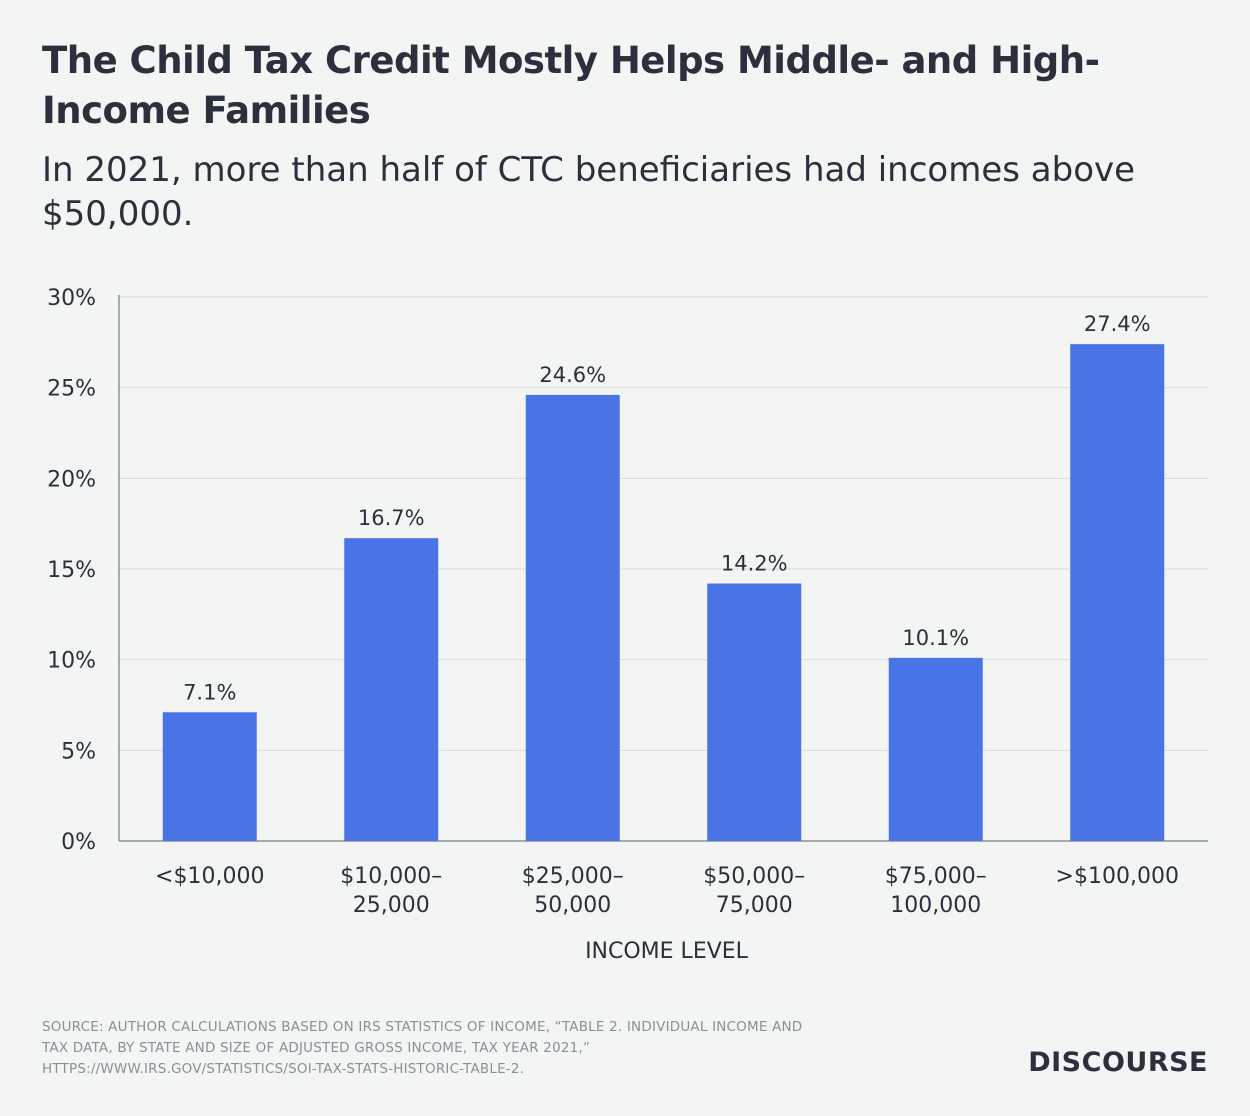  I want to click on data-label: 14.2%, so click(754, 564).